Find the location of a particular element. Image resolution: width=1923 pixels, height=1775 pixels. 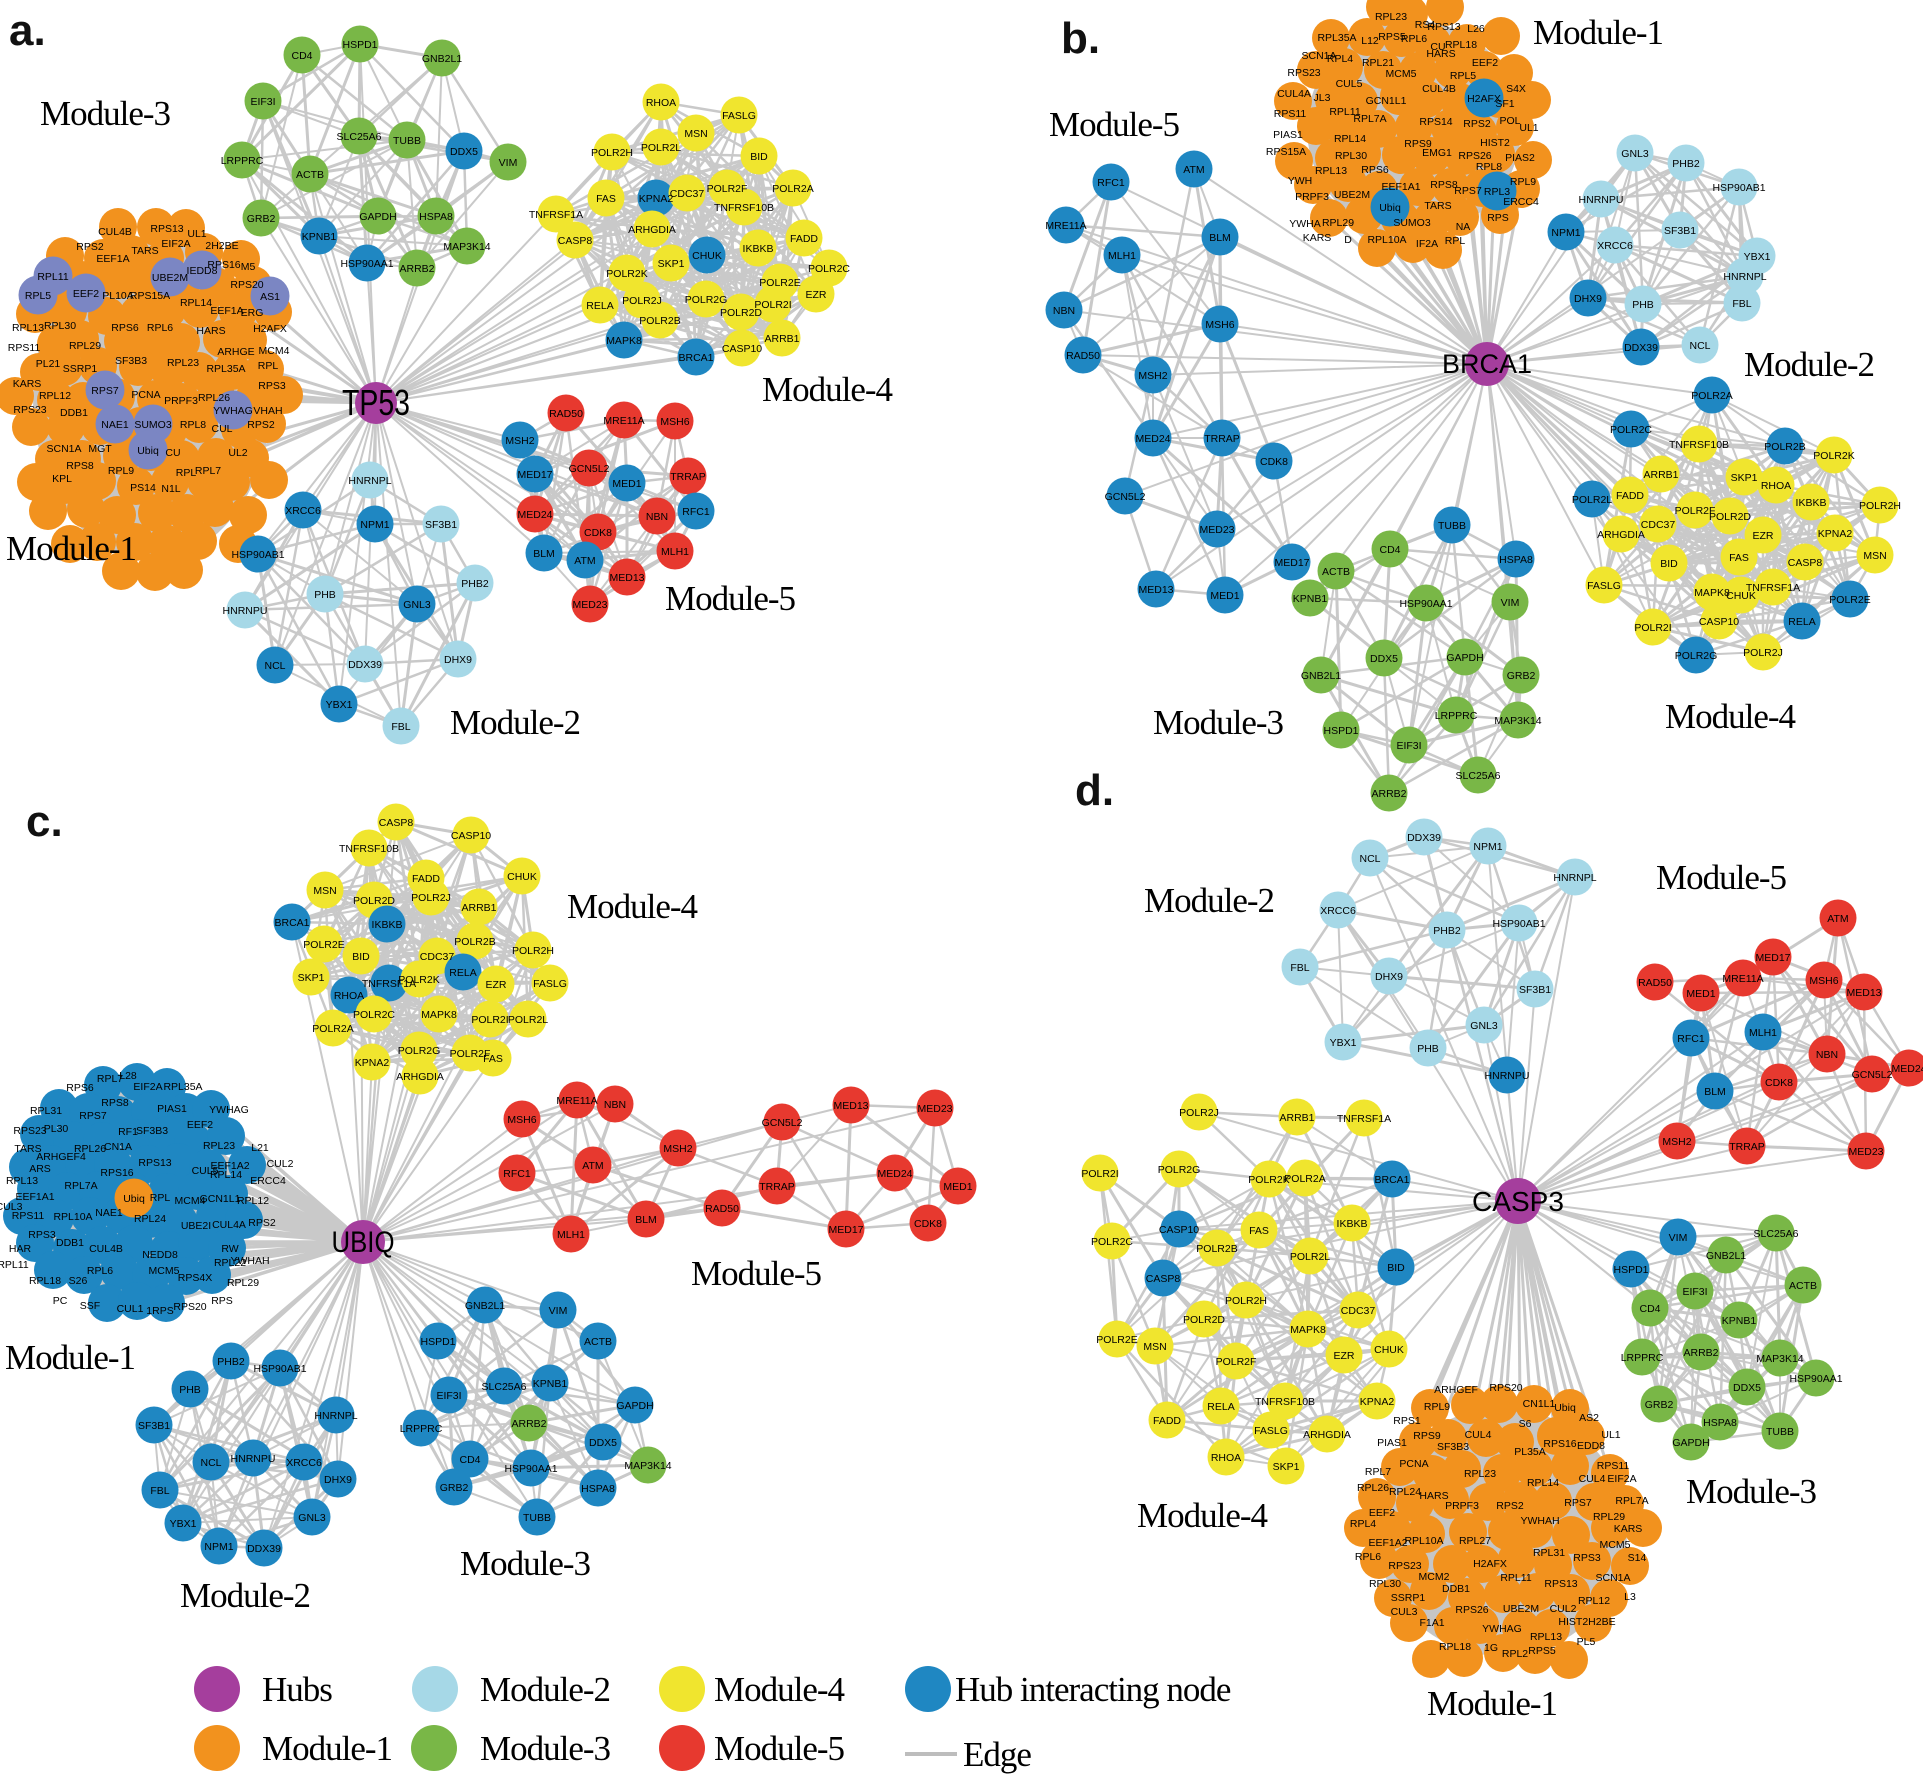

svg-text: SKP1 is located at coordinates (671, 264).